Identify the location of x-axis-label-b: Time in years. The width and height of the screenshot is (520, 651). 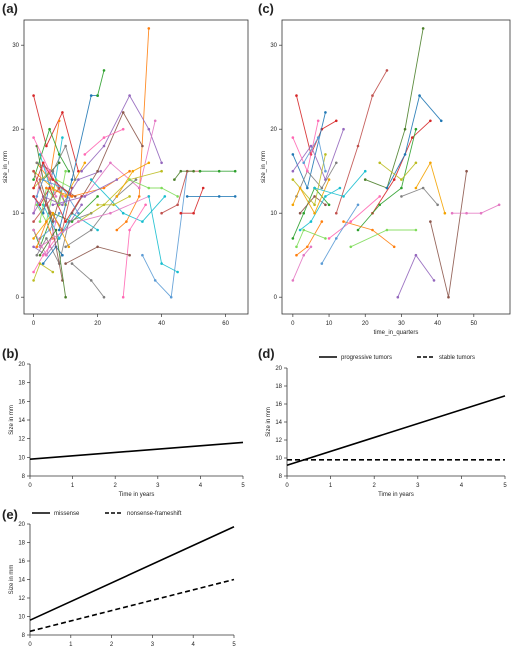
(137, 495).